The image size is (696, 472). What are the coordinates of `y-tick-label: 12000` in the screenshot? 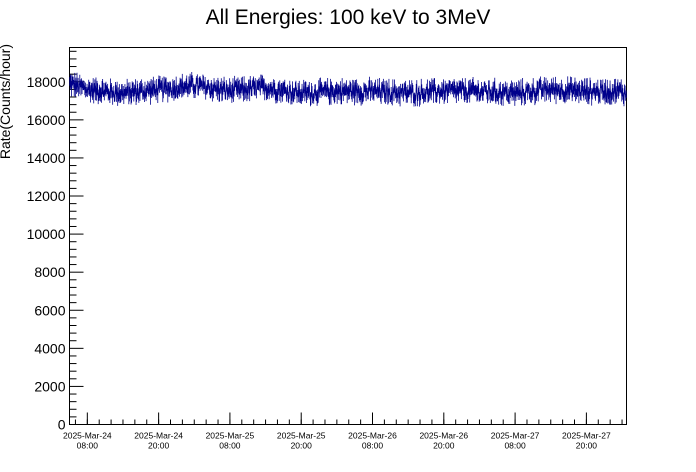 It's located at (46, 196).